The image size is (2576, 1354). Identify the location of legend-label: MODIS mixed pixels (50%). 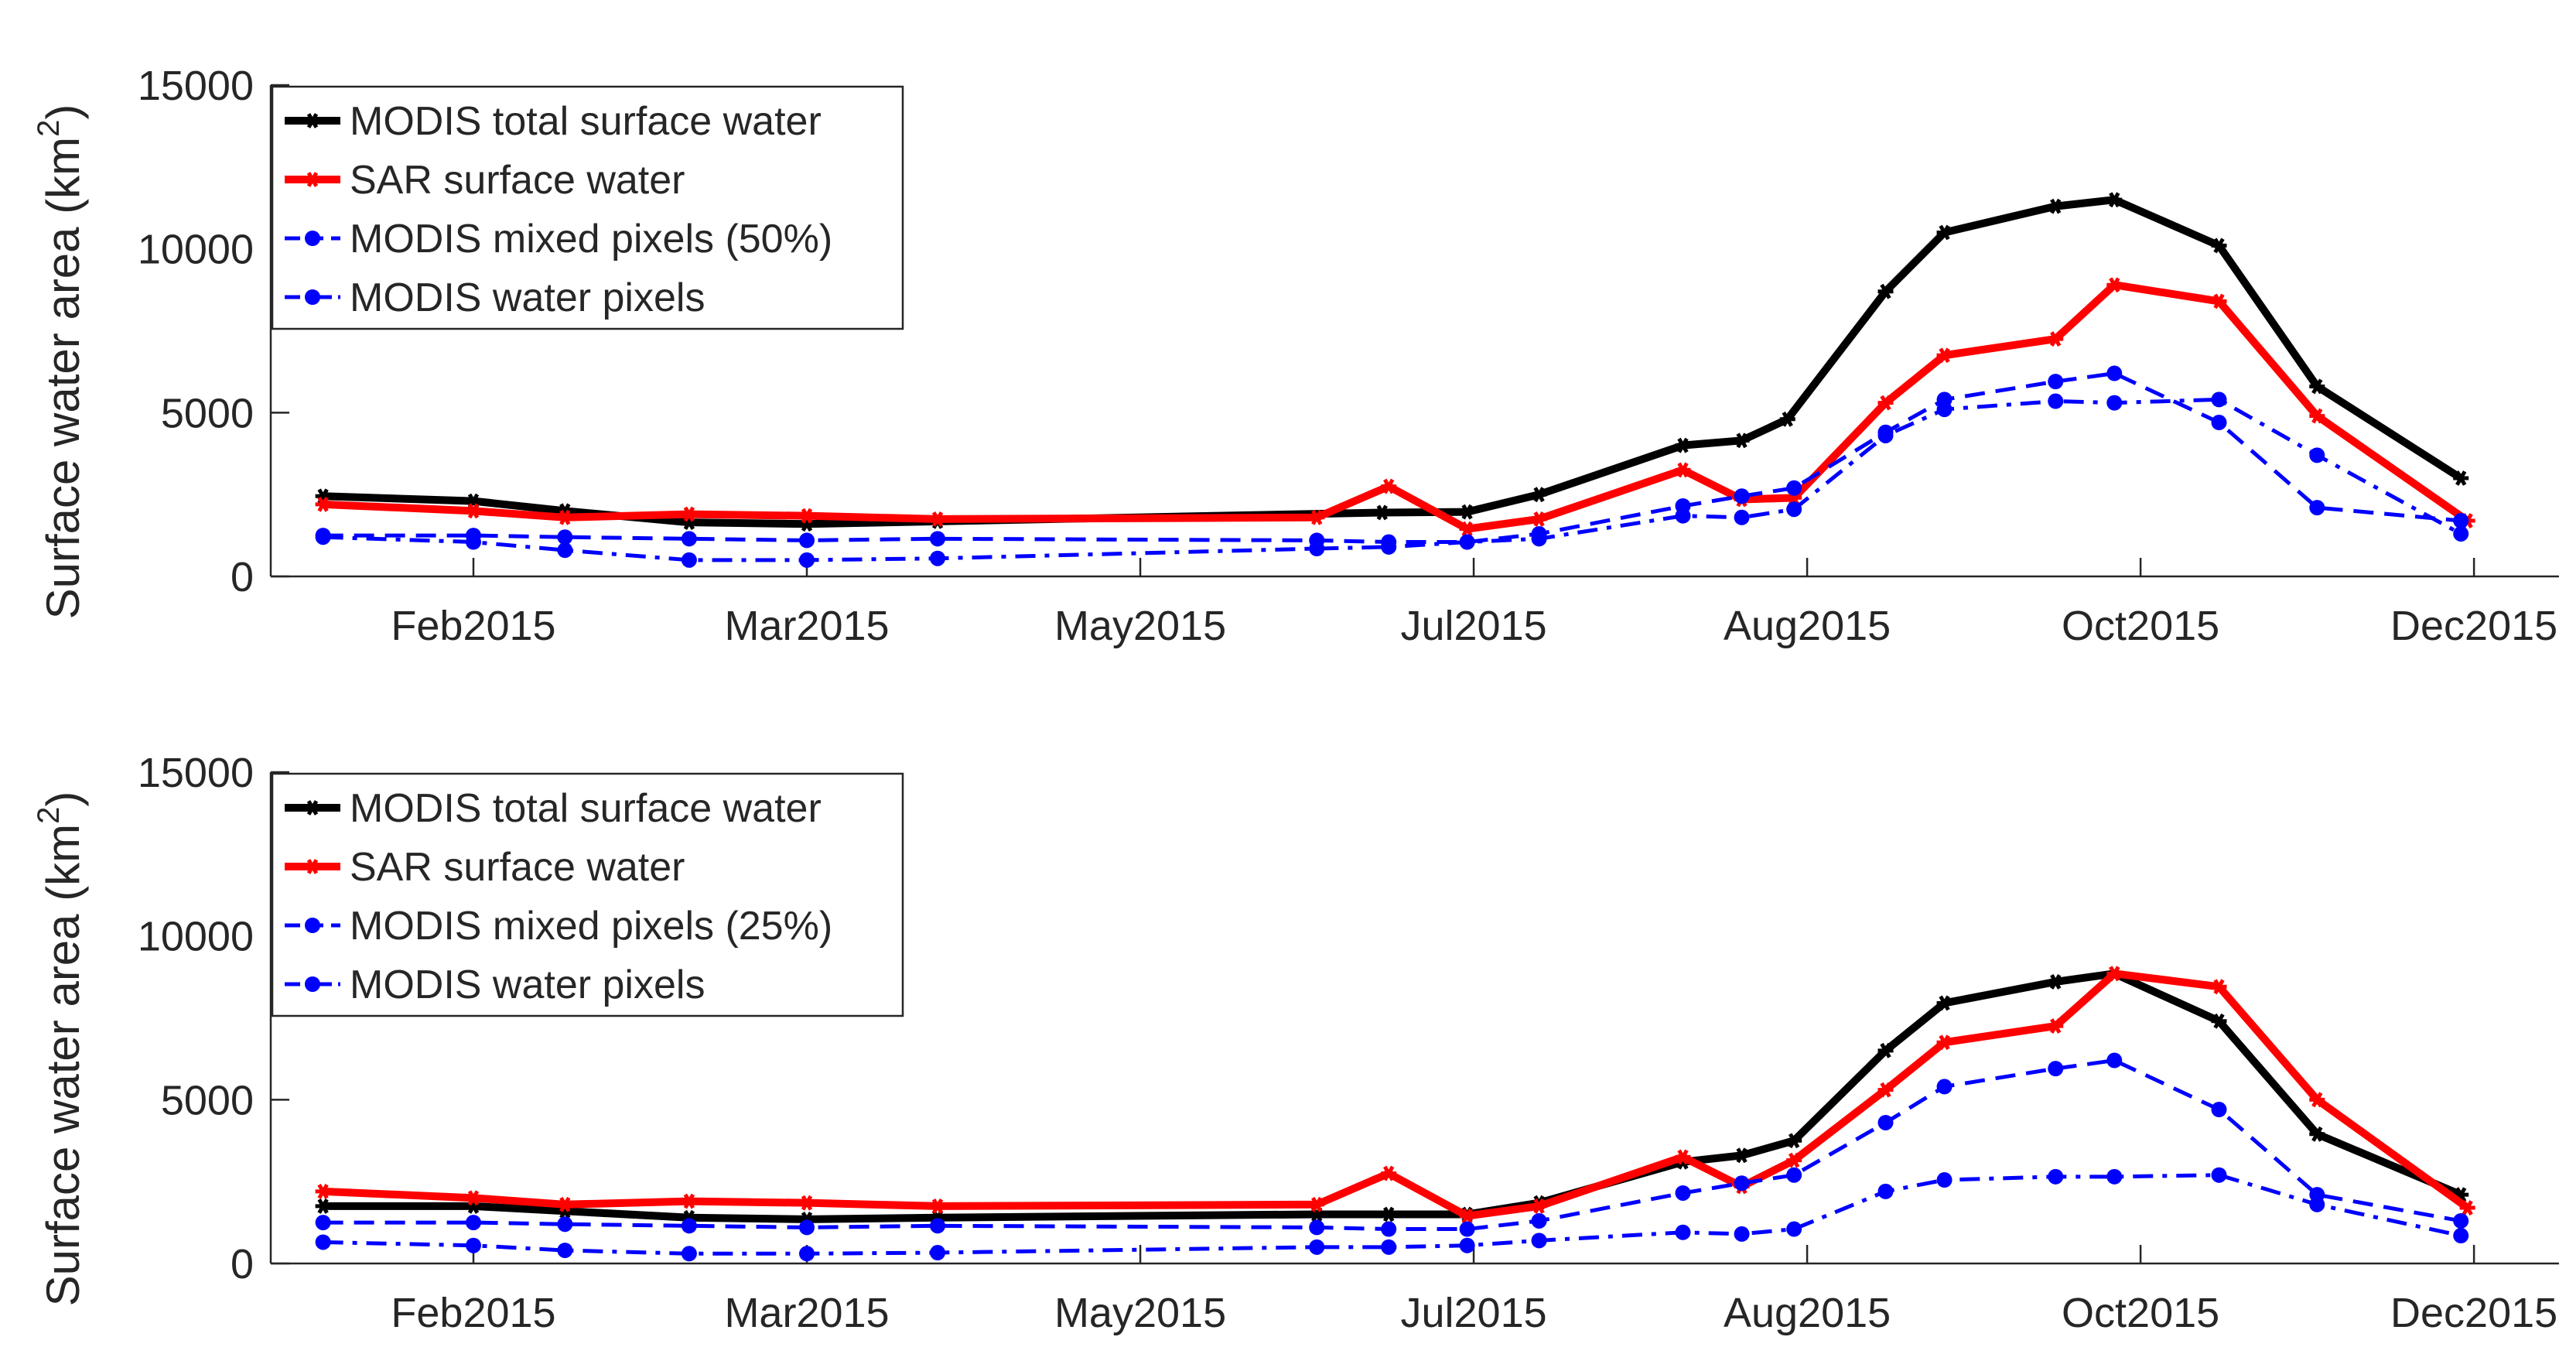
(591, 240).